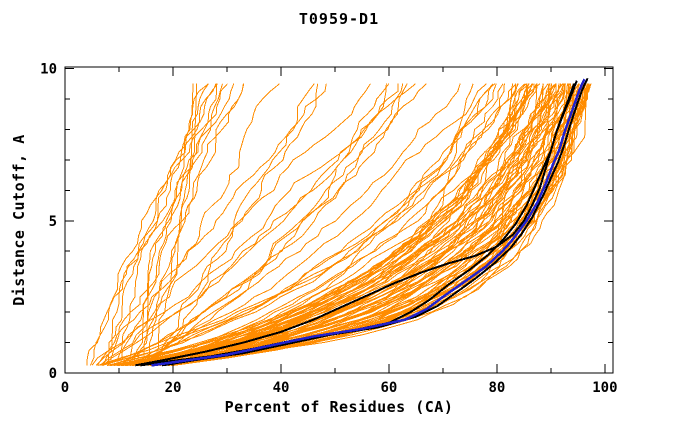 The width and height of the screenshot is (680, 440). Describe the element at coordinates (281, 388) in the screenshot. I see `x-tick-label: 40` at that location.